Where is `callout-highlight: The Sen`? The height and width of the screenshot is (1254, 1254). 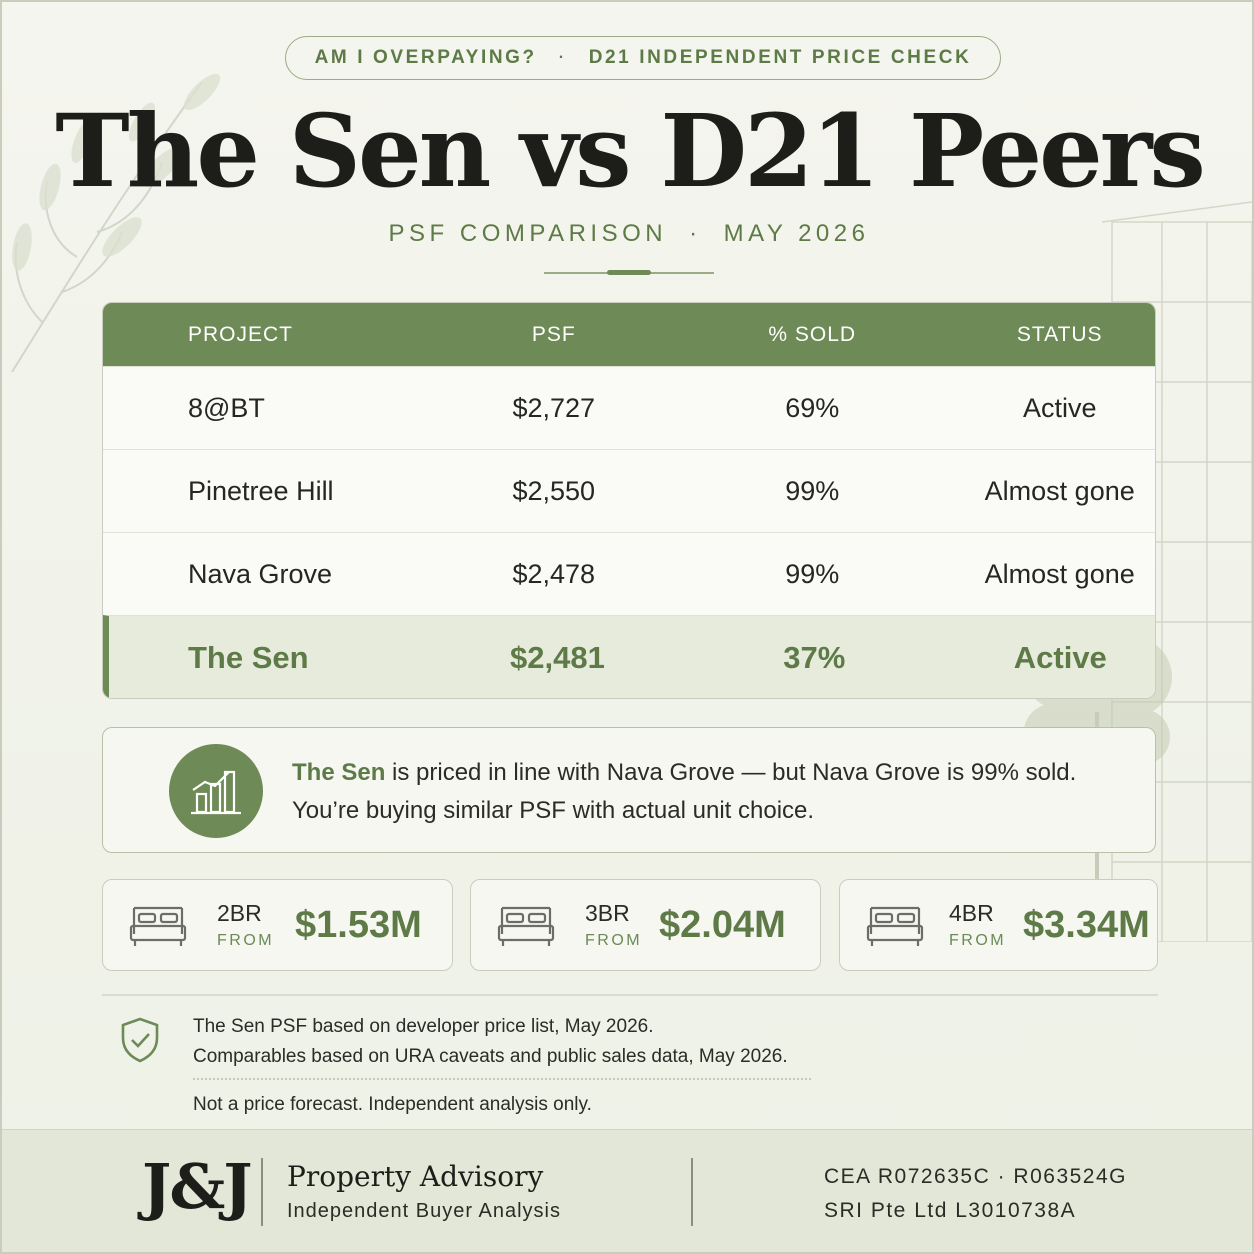
callout-highlight: The Sen is located at coordinates (339, 772).